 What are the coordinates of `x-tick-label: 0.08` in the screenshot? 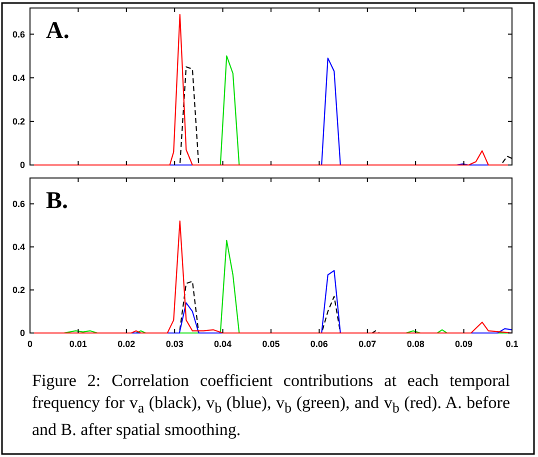 It's located at (415, 344).